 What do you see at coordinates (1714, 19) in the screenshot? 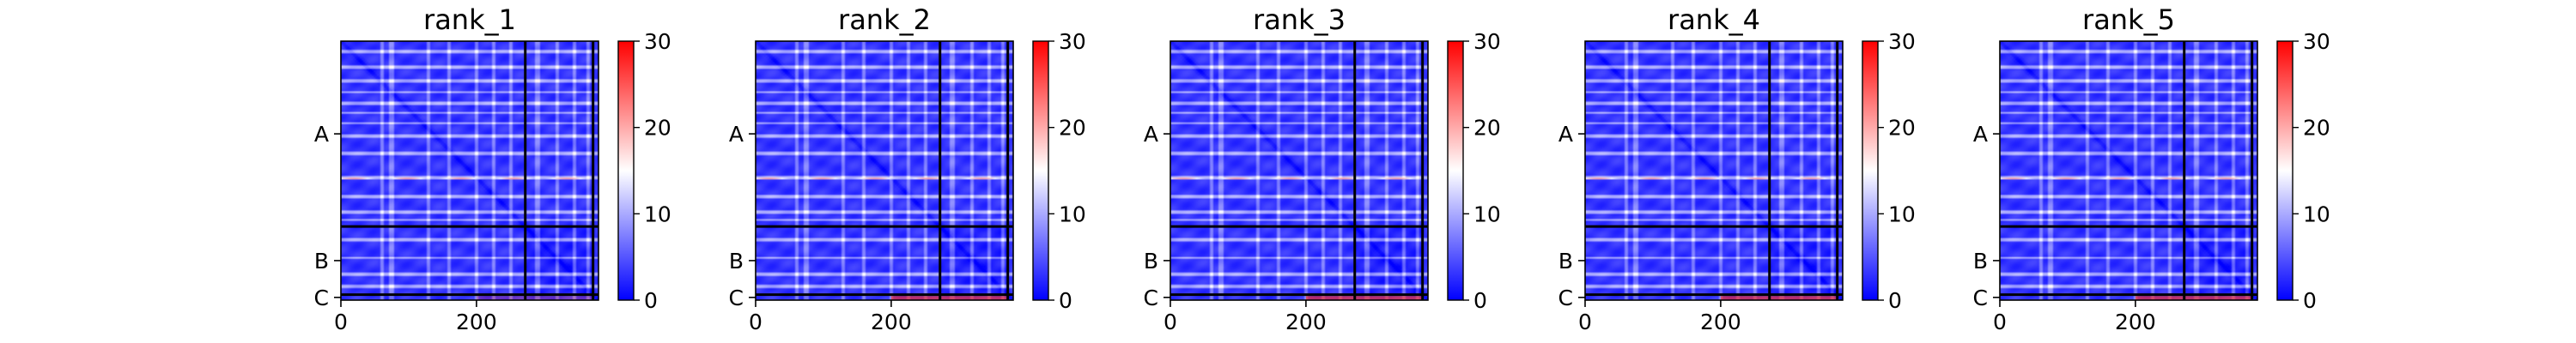
I see `panel-title: rank_4` at bounding box center [1714, 19].